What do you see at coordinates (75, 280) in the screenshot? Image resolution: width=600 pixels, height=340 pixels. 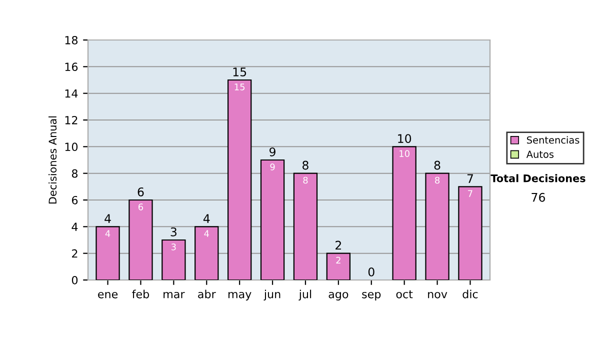 I see `y-tick-label: 0` at bounding box center [75, 280].